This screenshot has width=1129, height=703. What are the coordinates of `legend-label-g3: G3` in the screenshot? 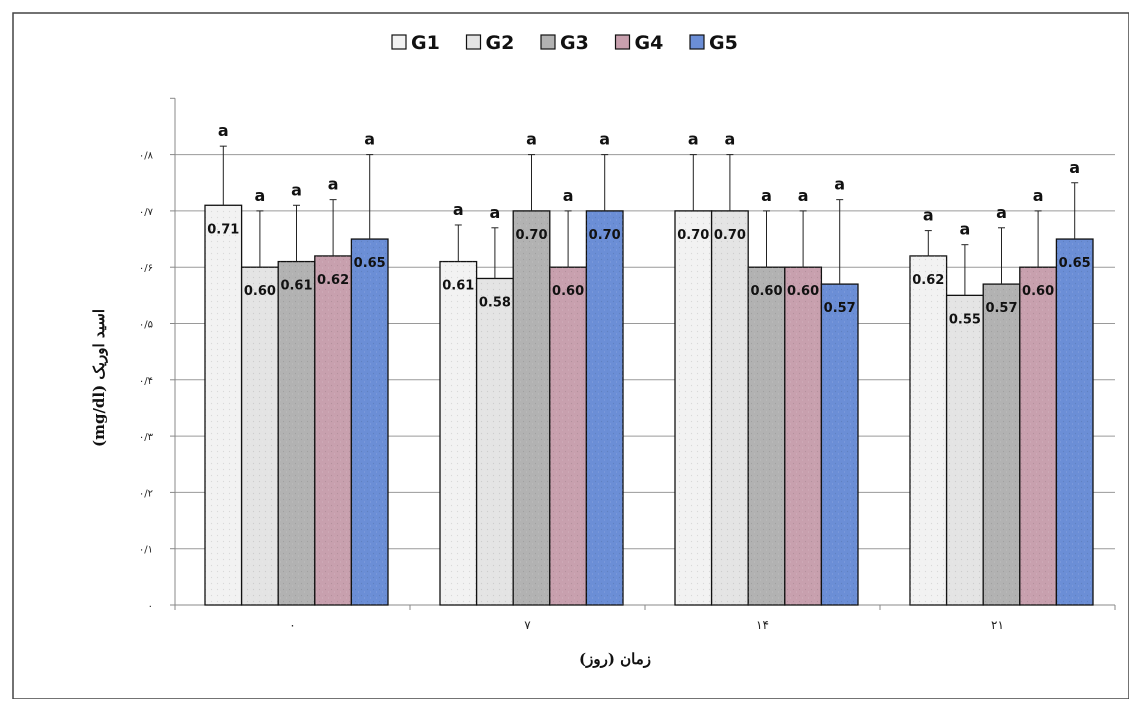 It's located at (574, 43).